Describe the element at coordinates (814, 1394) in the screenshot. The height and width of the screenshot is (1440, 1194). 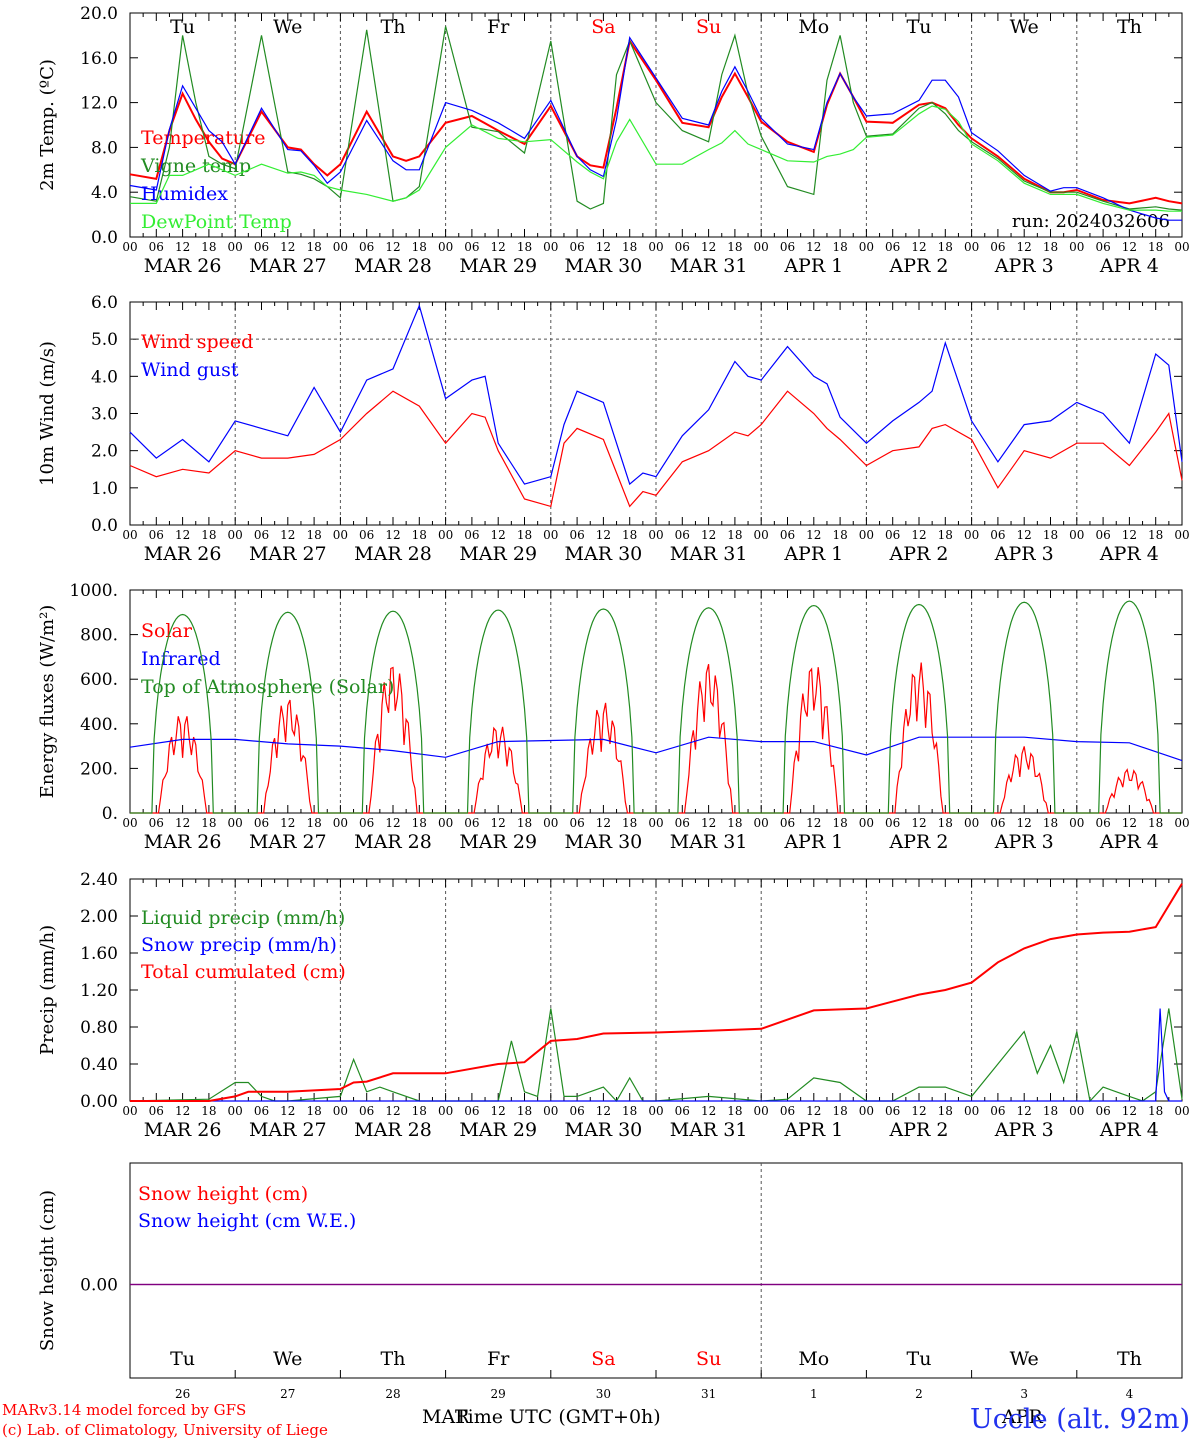
I see `day-number: 1` at that location.